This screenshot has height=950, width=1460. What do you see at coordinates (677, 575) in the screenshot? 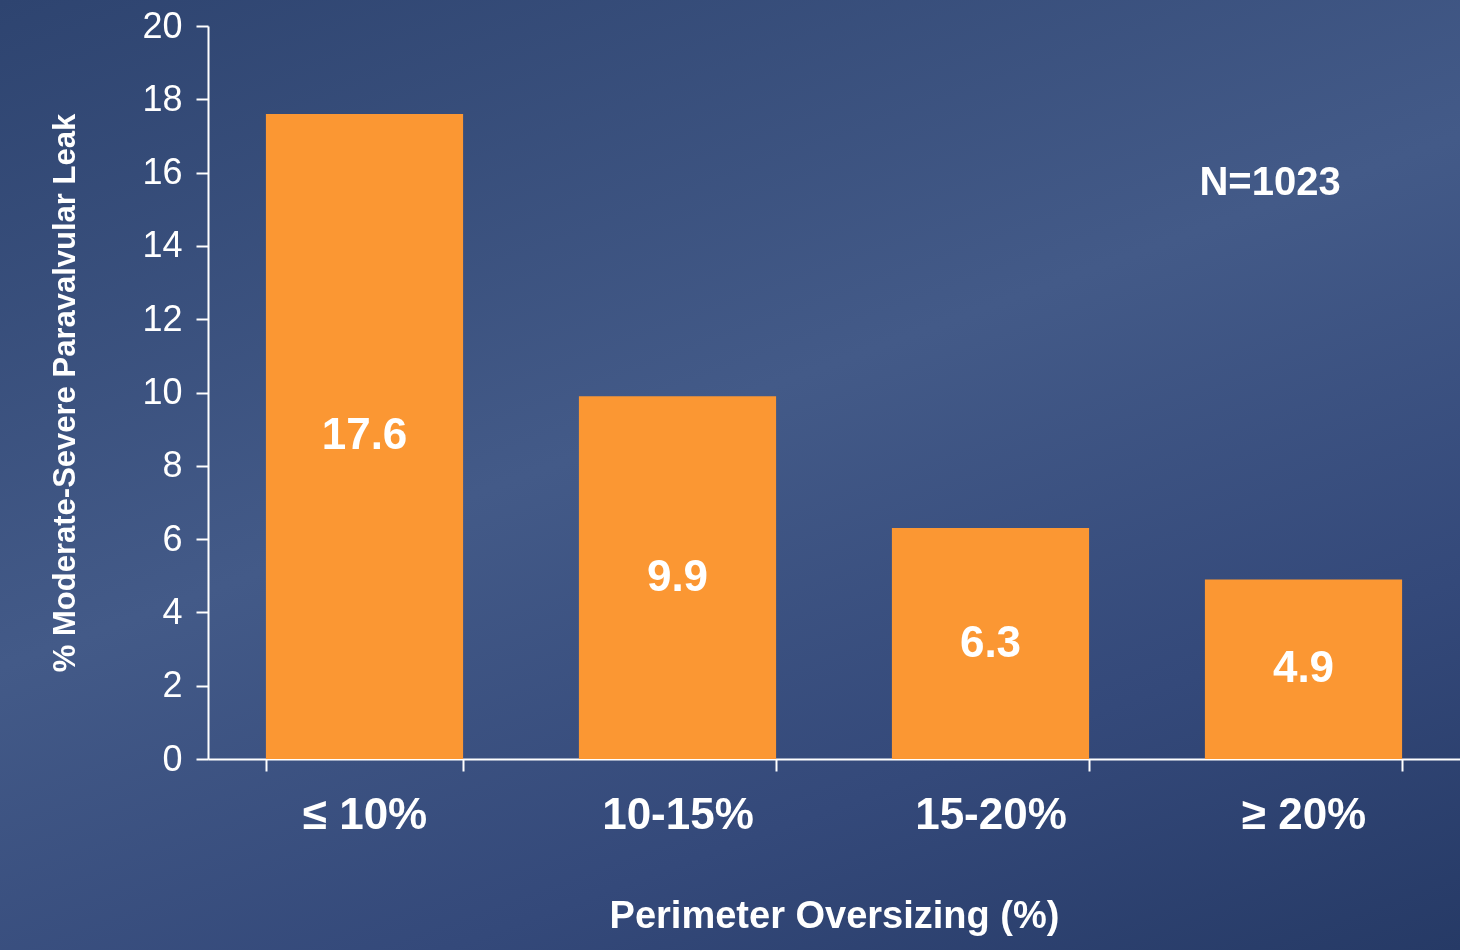
I see `data-label: 9.9` at bounding box center [677, 575].